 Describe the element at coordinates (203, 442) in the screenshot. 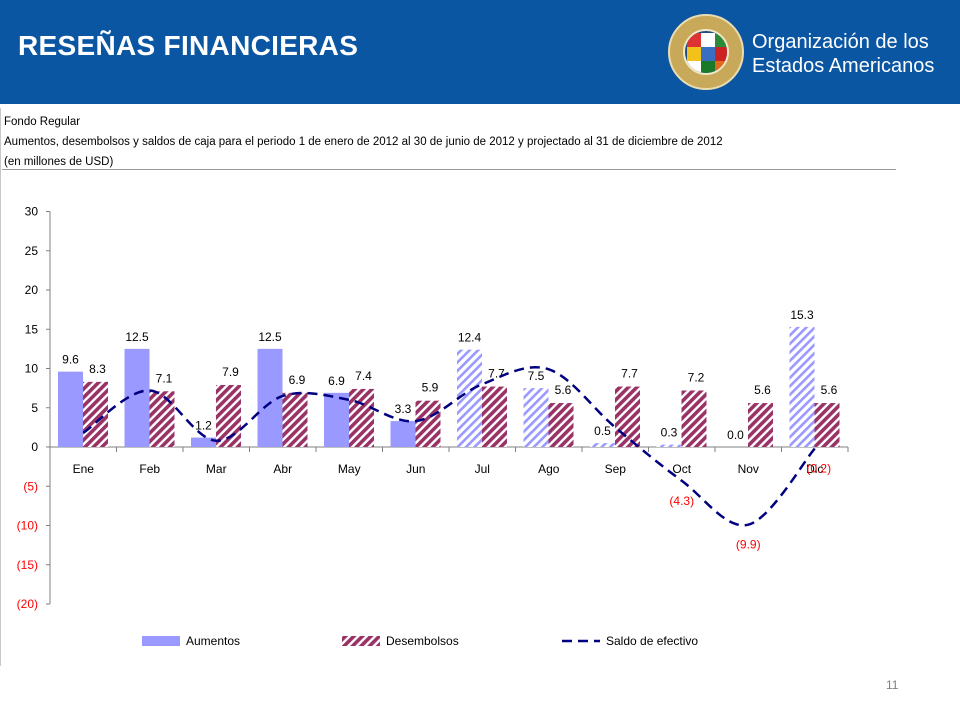

I see `bar-aumentos-mar` at that location.